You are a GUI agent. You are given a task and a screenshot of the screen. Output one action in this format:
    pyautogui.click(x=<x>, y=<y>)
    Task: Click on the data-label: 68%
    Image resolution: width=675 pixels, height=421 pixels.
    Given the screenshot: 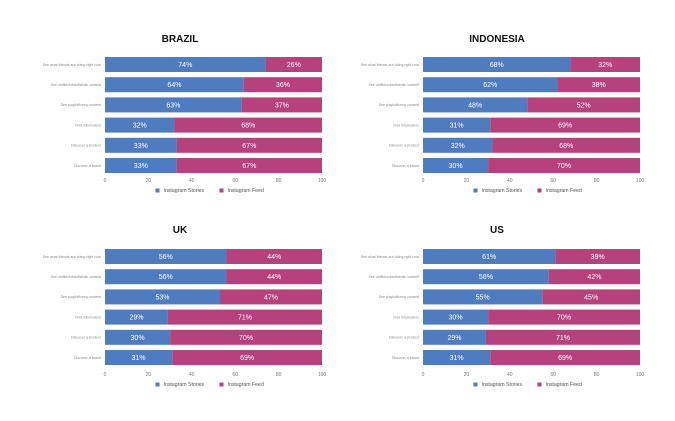 What is the action you would take?
    pyautogui.click(x=497, y=65)
    